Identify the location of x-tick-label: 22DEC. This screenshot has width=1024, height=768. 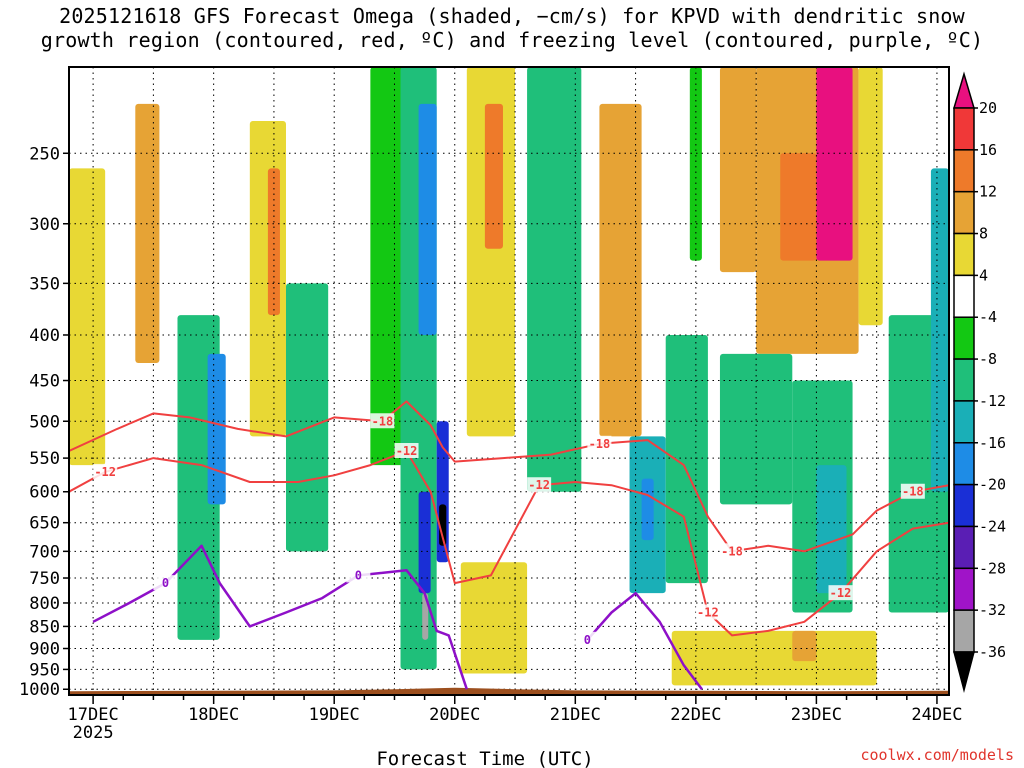
(695, 715).